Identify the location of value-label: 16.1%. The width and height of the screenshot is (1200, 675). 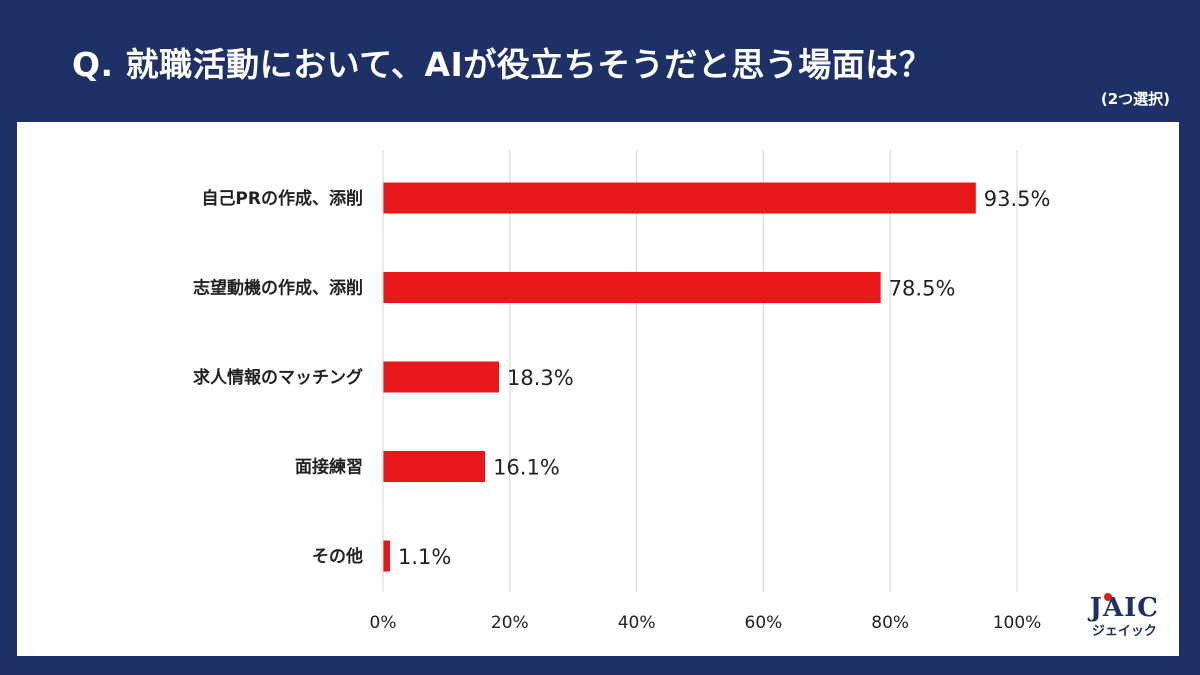
(526, 468).